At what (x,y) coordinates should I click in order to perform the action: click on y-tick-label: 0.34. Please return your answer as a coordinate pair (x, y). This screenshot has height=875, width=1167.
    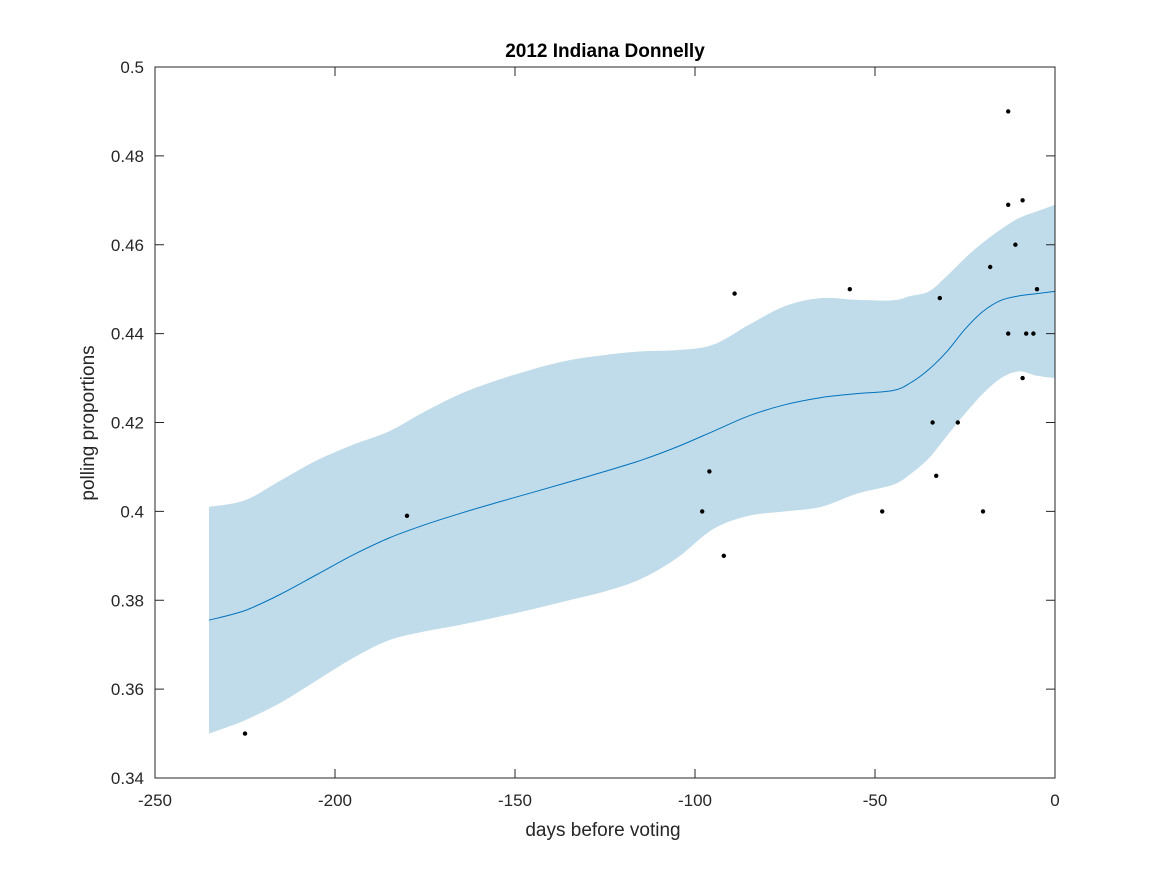
    Looking at the image, I should click on (127, 778).